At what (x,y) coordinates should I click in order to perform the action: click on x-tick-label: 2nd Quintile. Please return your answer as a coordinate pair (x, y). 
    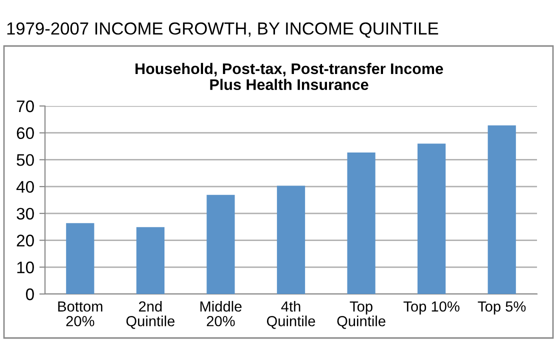
    Looking at the image, I should click on (150, 314).